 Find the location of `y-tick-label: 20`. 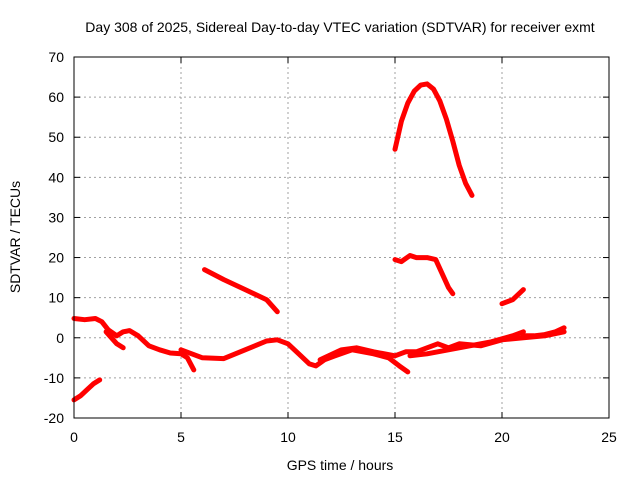

y-tick-label: 20 is located at coordinates (56, 258).